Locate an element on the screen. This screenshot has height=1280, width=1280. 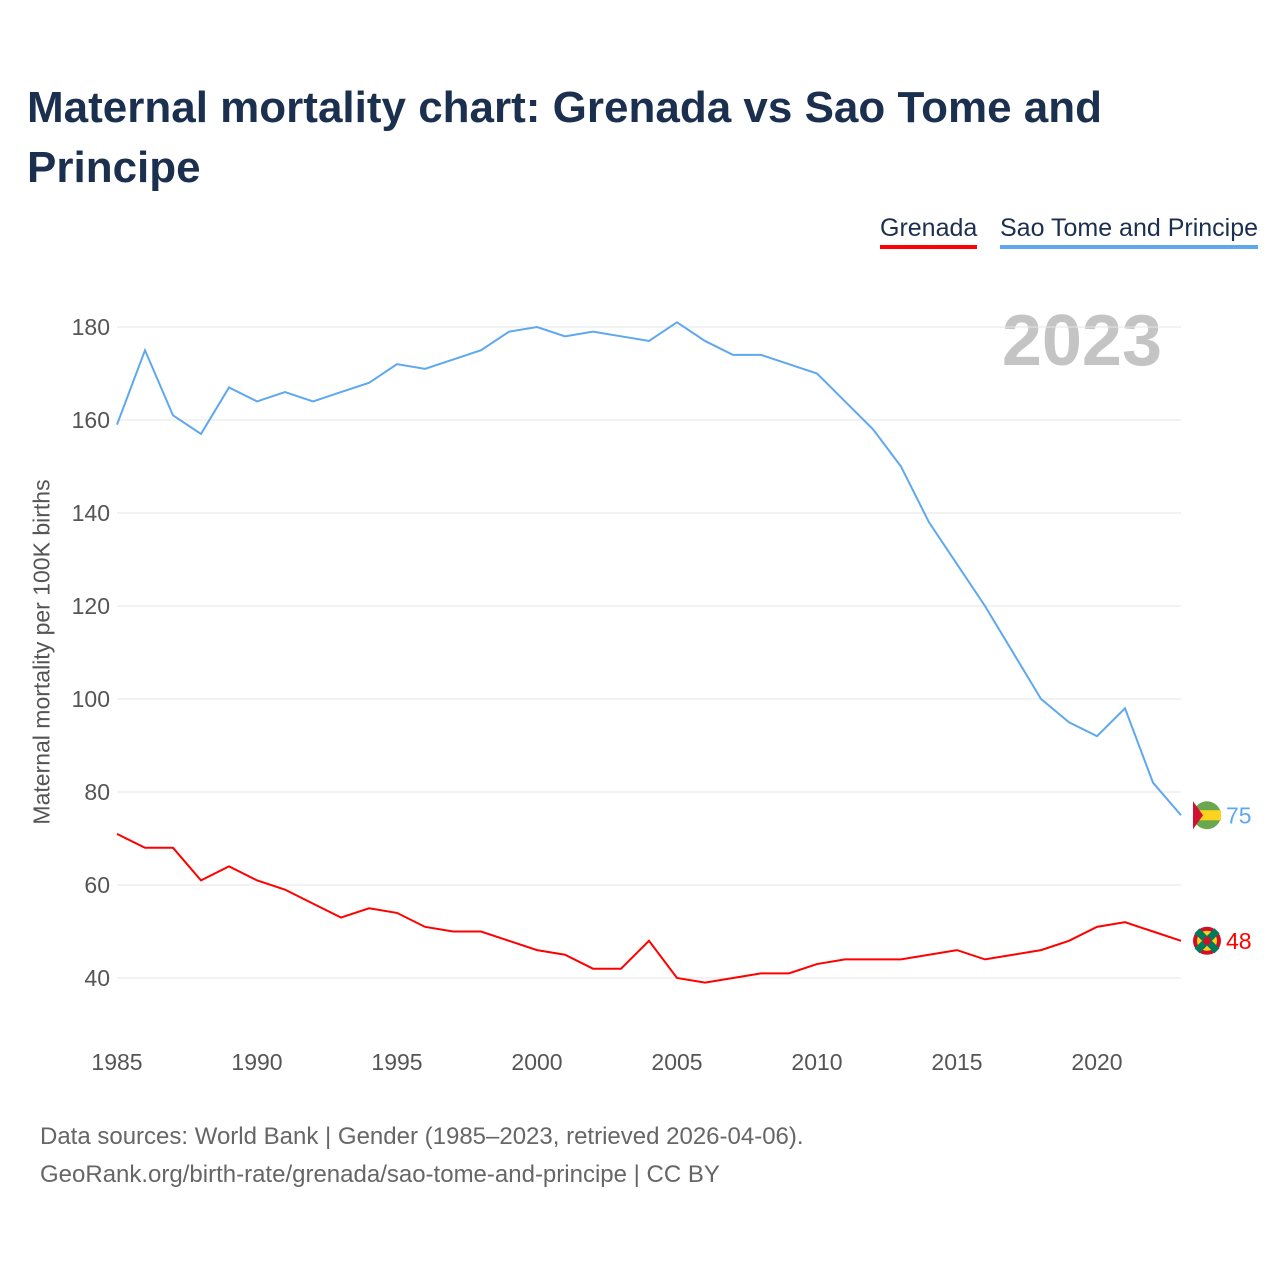
y-tick-label: 120 is located at coordinates (91, 606).